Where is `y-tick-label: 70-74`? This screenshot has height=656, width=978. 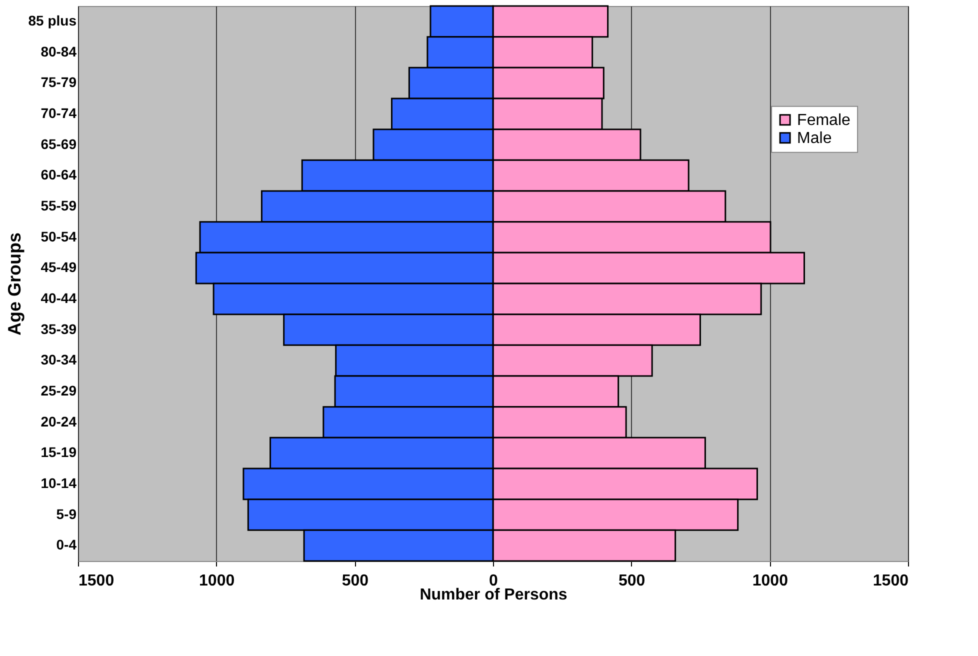
y-tick-label: 70-74 is located at coordinates (58, 112).